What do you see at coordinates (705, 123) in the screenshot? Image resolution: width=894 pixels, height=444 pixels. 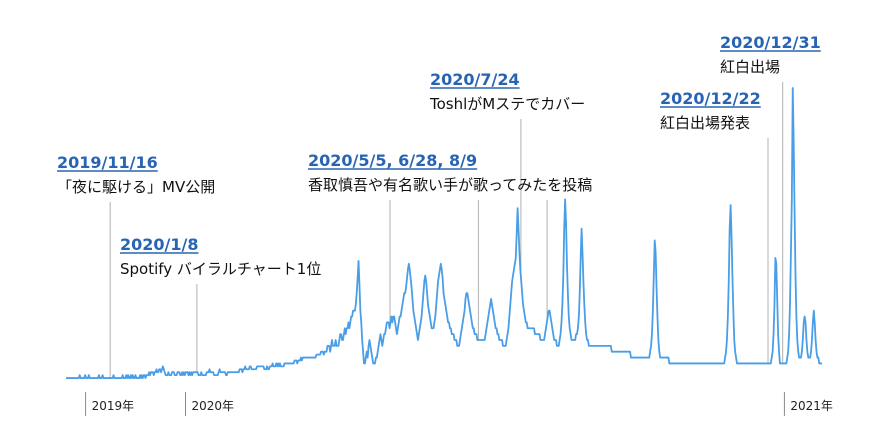 I see `annotation-text: 紅白出場発表` at bounding box center [705, 123].